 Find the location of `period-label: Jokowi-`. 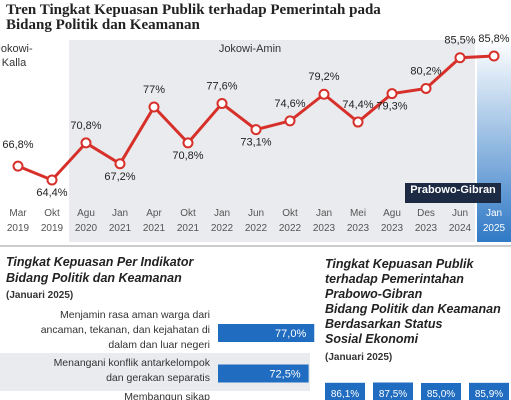

period-label: Jokowi- is located at coordinates (16, 49).